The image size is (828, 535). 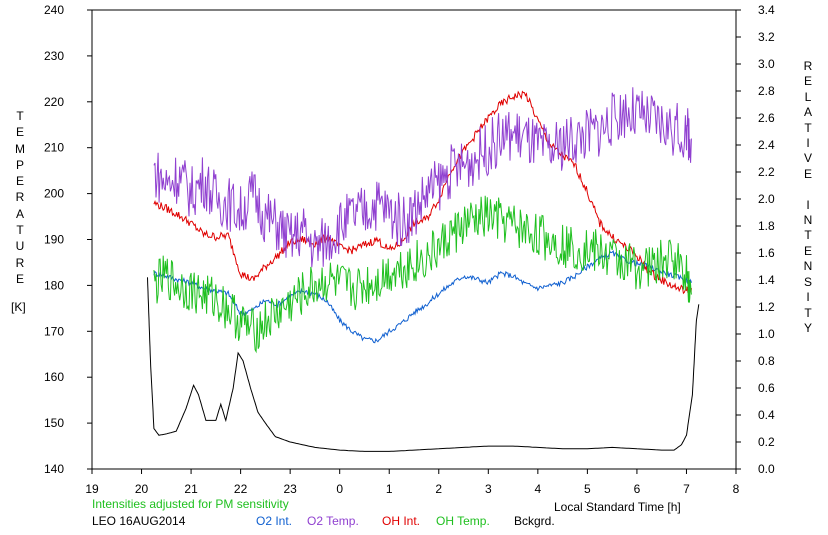 What do you see at coordinates (766, 280) in the screenshot?
I see `right-tick-label: 1.4` at bounding box center [766, 280].